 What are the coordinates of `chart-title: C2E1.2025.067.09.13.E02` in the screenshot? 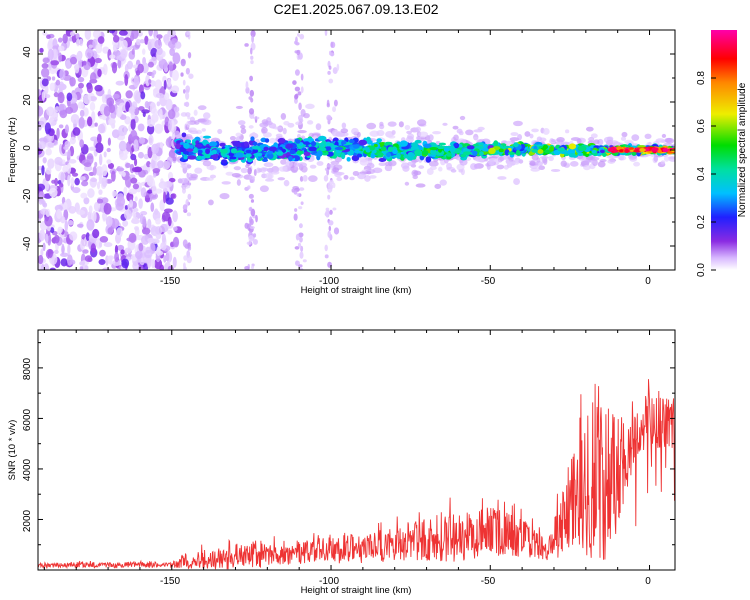 It's located at (355, 9).